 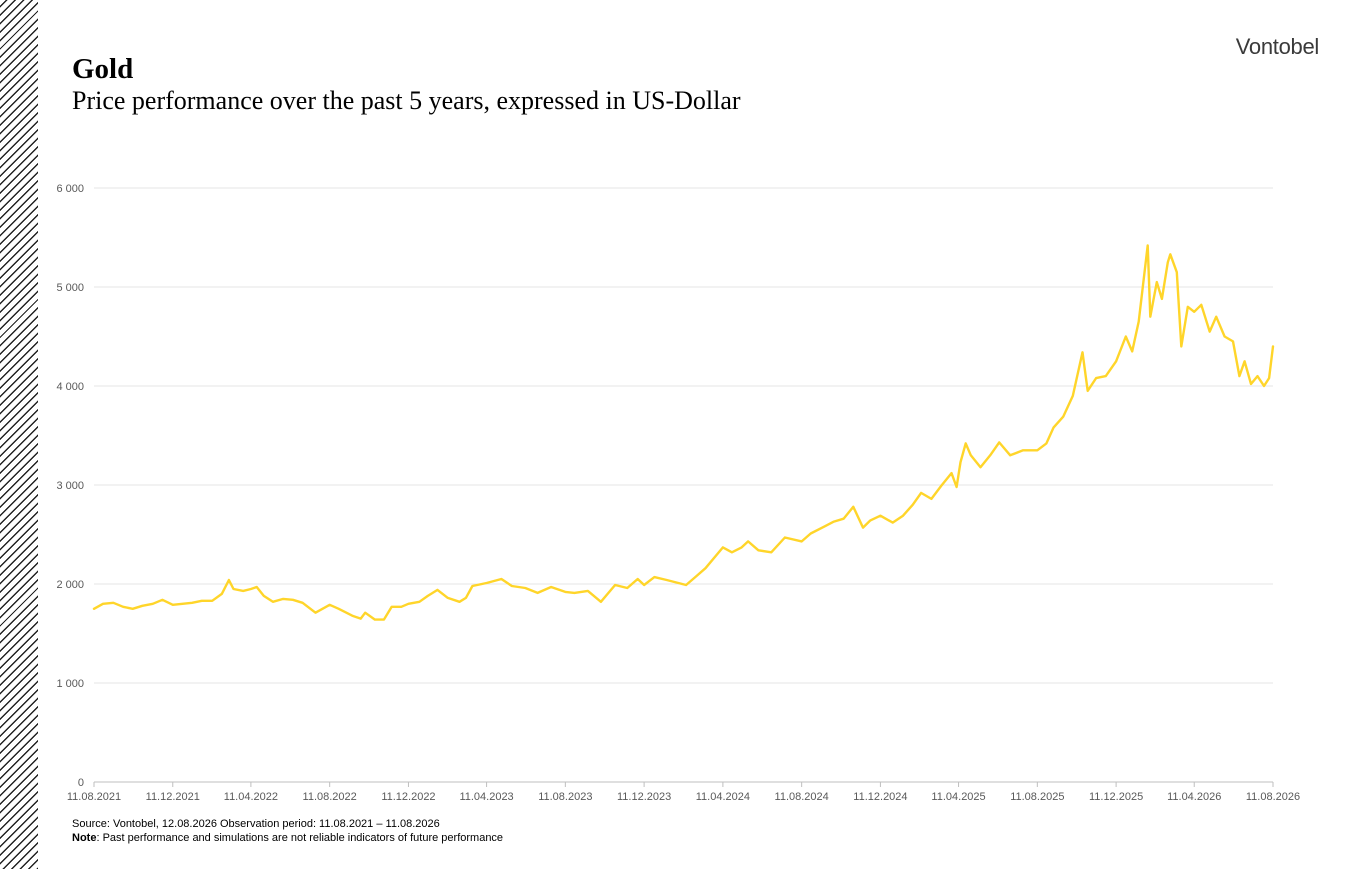 I want to click on hatched-border-decoration, so click(x=19, y=434).